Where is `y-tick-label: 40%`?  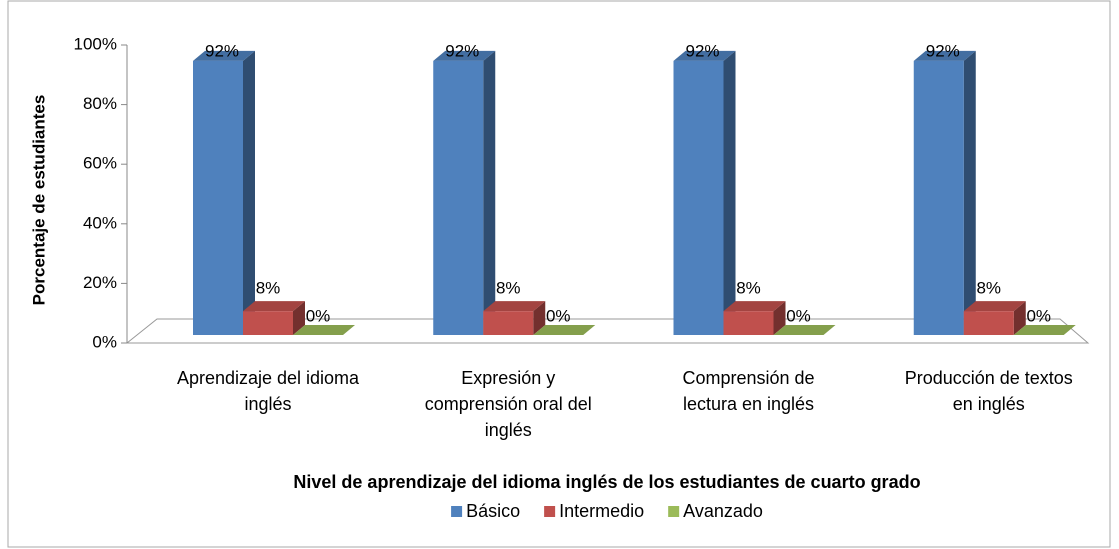 y-tick-label: 40% is located at coordinates (100, 222).